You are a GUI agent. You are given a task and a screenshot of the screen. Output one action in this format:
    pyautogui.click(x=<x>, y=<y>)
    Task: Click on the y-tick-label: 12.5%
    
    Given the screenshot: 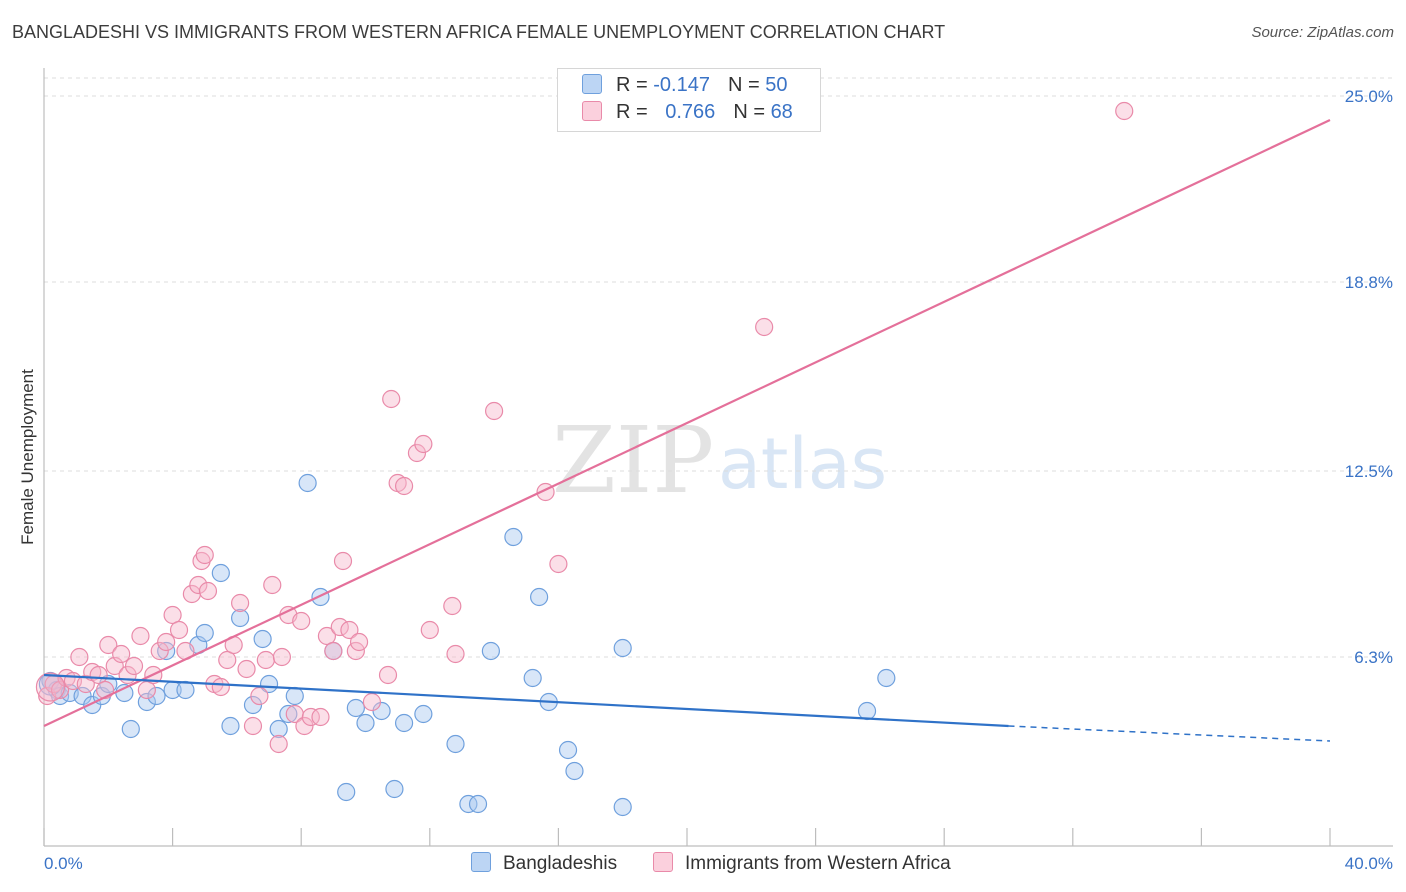 What is the action you would take?
    pyautogui.click(x=1369, y=471)
    